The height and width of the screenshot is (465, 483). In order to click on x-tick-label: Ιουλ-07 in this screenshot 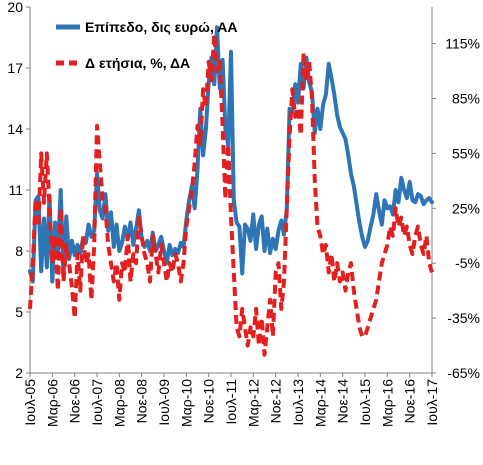, I will do `click(97, 402)`.